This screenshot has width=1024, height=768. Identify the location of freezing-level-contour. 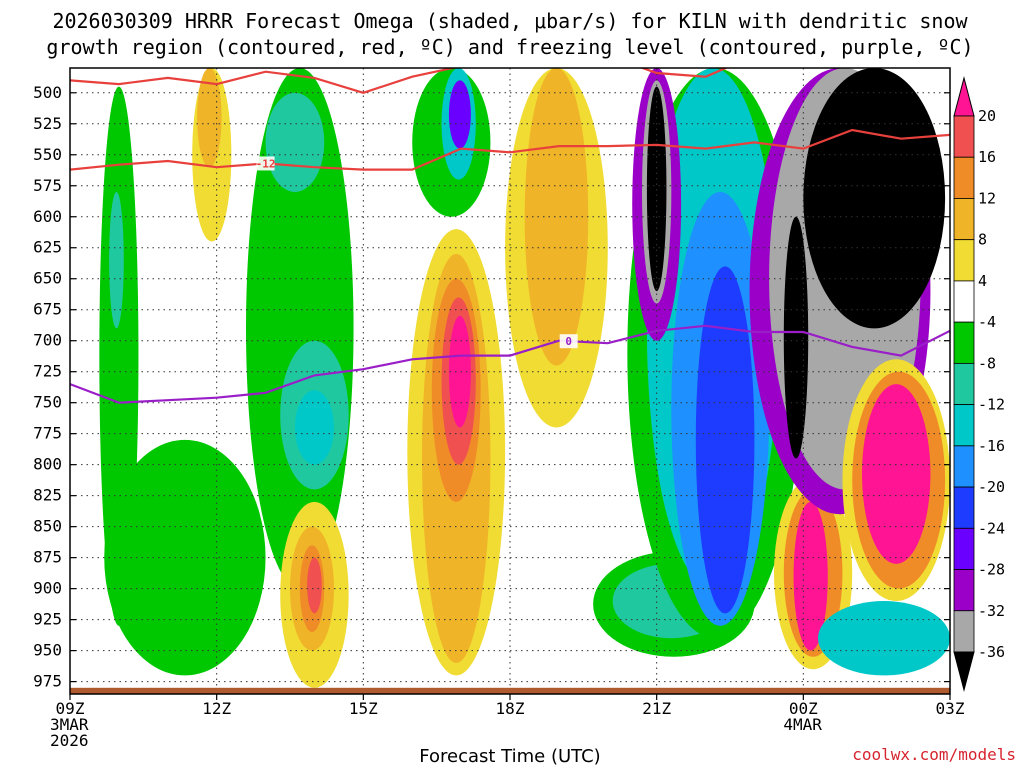
(510, 364).